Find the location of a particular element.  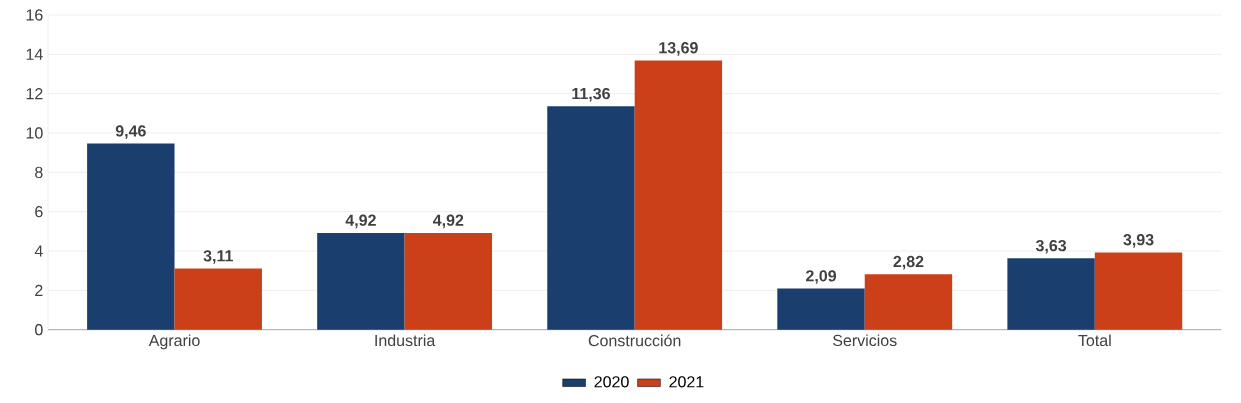

y-tick-label: 8 is located at coordinates (39, 172).